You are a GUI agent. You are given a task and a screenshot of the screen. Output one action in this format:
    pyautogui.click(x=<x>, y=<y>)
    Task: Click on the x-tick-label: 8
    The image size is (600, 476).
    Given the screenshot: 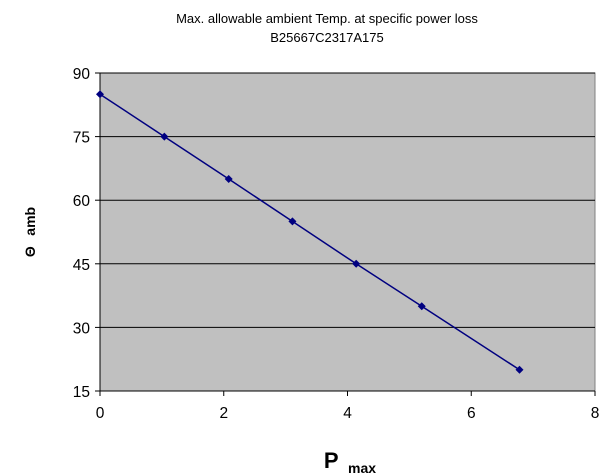 What is the action you would take?
    pyautogui.click(x=595, y=413)
    